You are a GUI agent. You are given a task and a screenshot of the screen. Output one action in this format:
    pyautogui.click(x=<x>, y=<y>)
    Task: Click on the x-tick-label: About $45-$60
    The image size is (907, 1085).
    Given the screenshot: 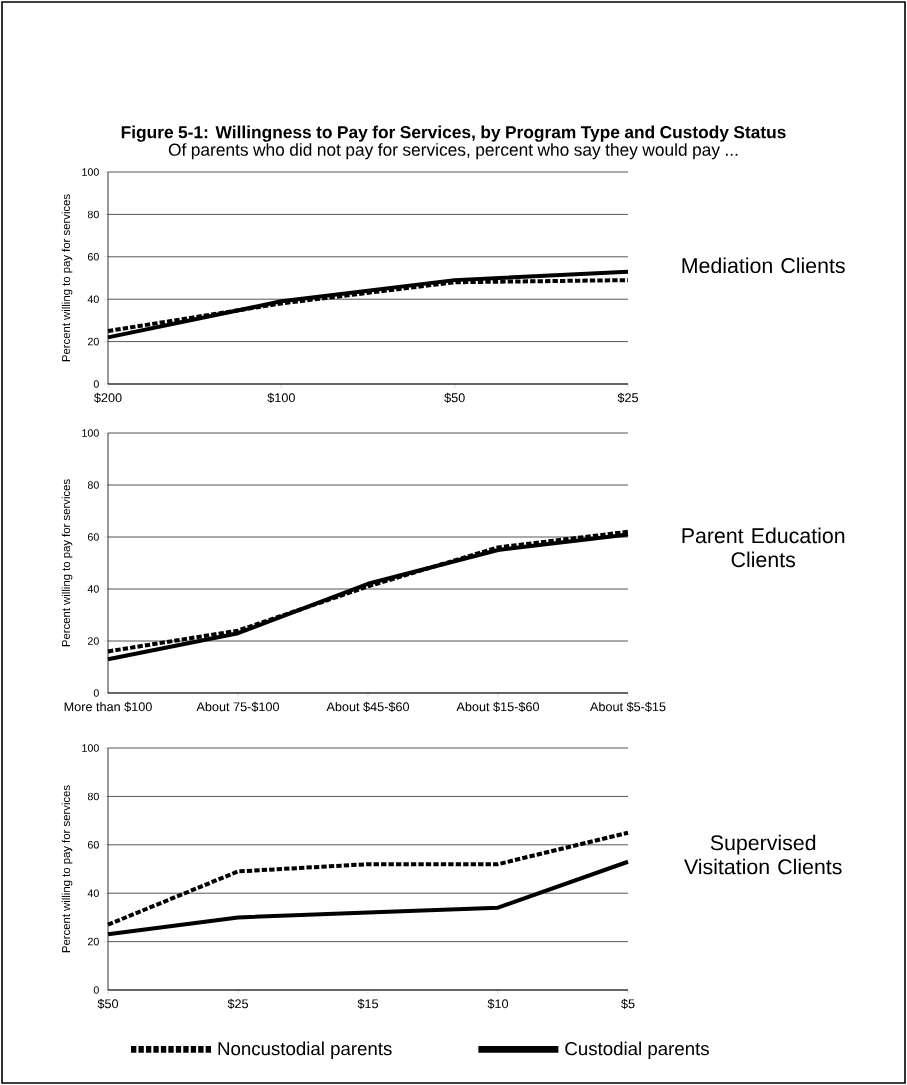 What is the action you would take?
    pyautogui.click(x=368, y=706)
    